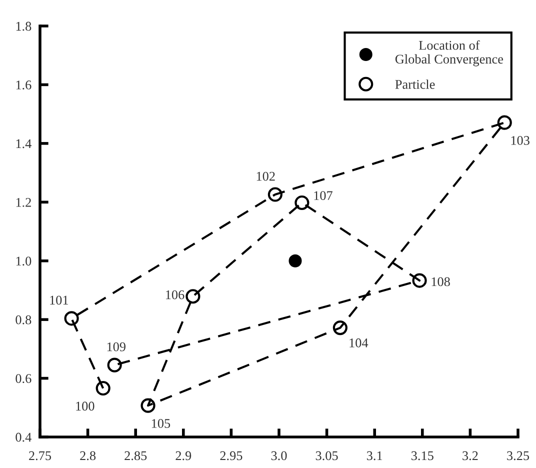 The height and width of the screenshot is (468, 536). Describe the element at coordinates (24, 319) in the screenshot. I see `y-tick-label: 0.8` at that location.